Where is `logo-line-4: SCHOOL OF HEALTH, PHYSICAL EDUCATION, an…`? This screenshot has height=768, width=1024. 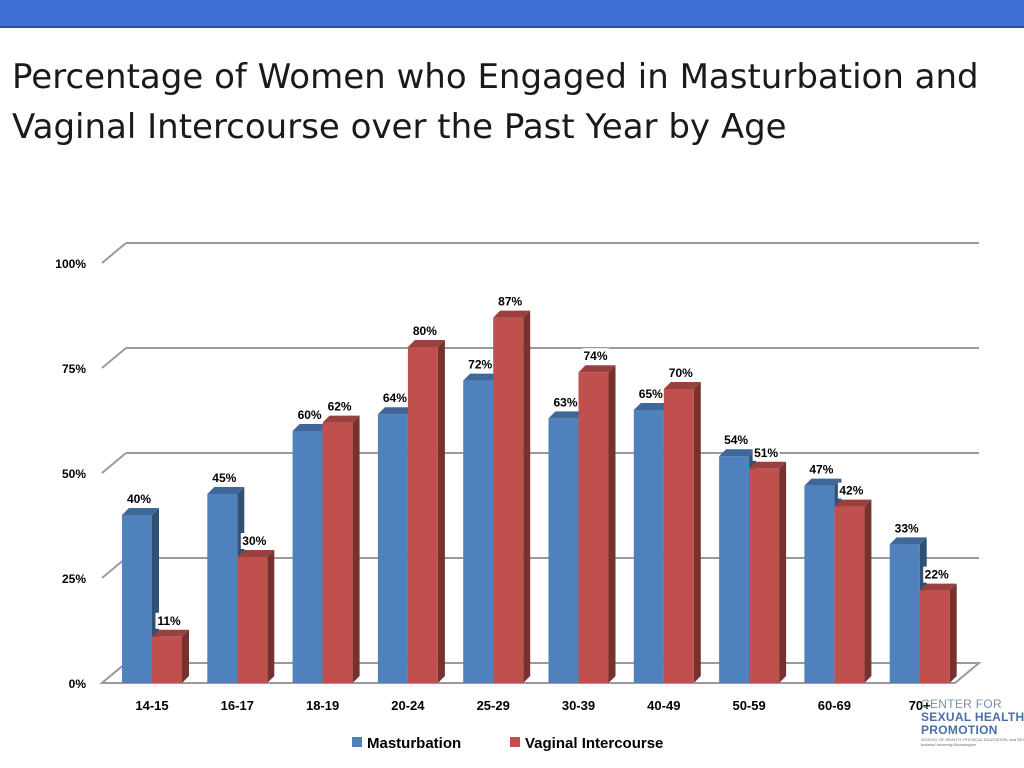
logo-line-4: SCHOOL OF HEALTH, PHYSICAL EDUCATION, an… is located at coordinates (972, 739).